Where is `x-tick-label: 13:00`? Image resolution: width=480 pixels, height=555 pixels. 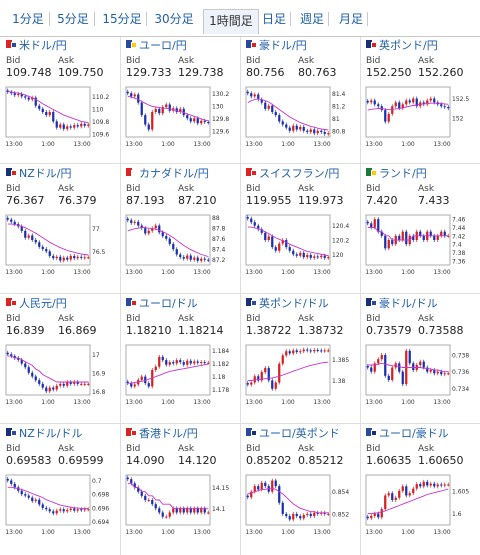
x-tick-label: 13:00 is located at coordinates (201, 402).